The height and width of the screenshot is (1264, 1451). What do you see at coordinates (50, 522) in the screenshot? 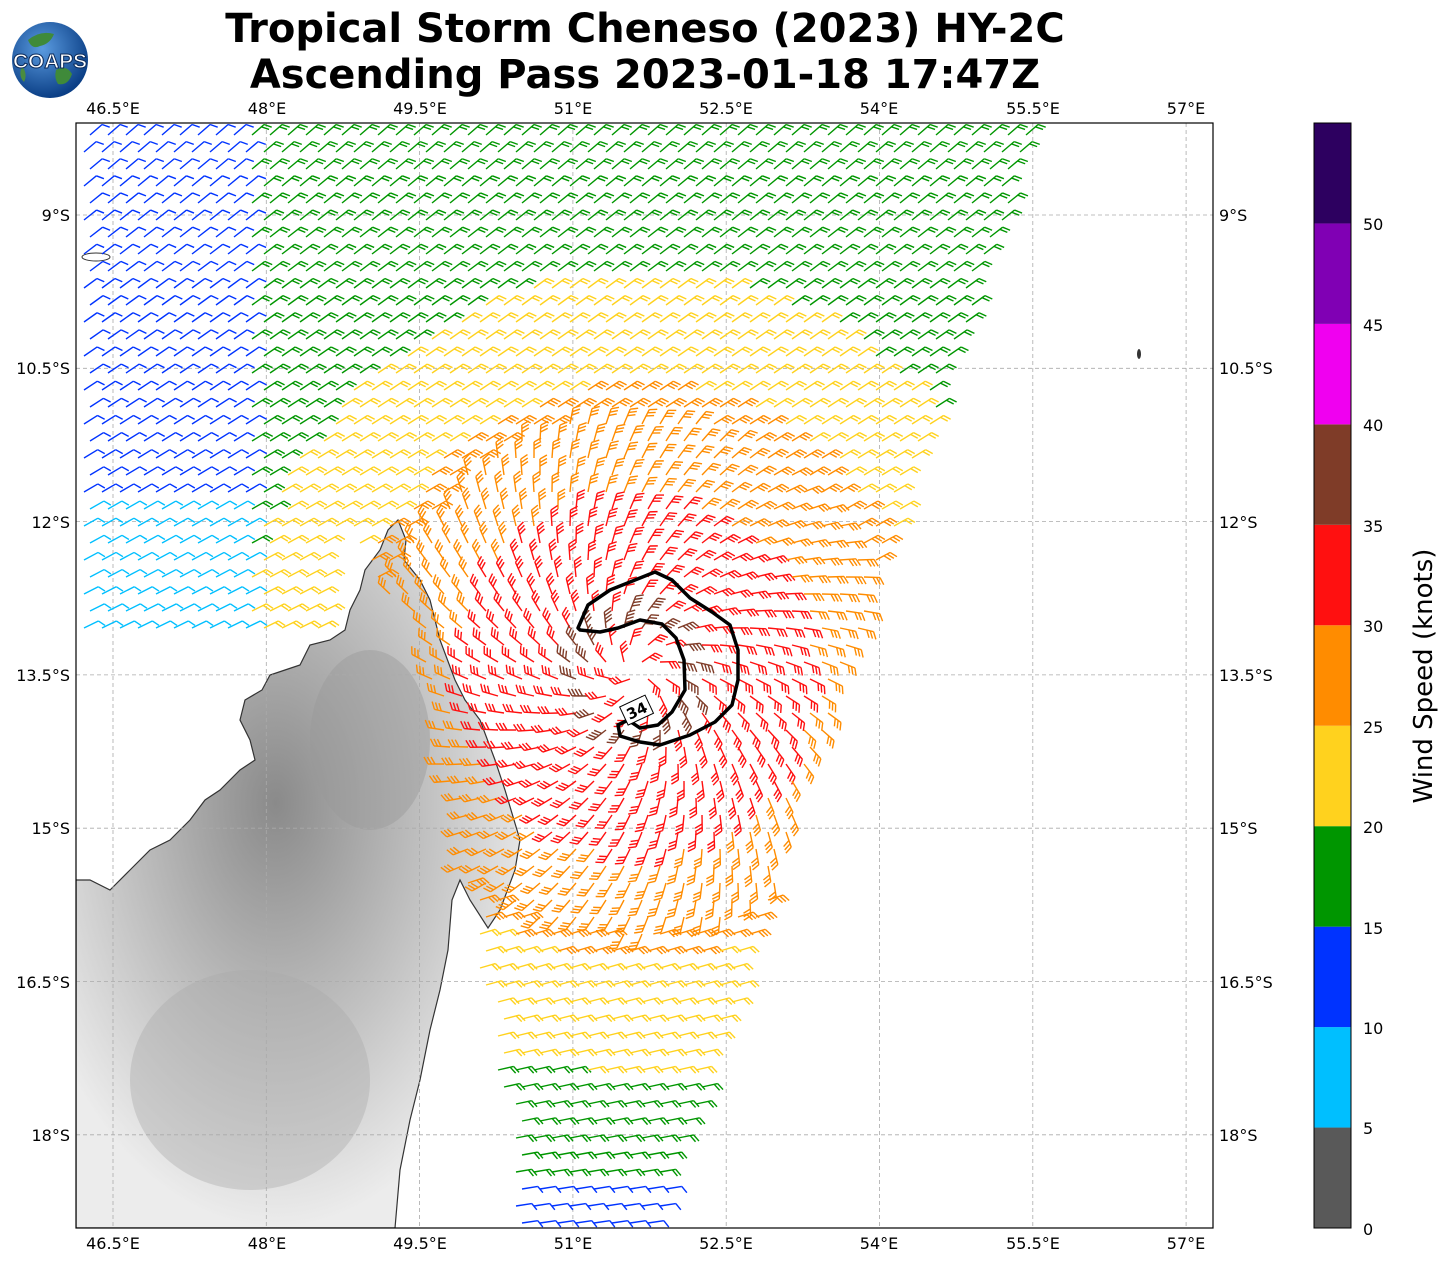
I see `lat-label: 12°S` at bounding box center [50, 522].